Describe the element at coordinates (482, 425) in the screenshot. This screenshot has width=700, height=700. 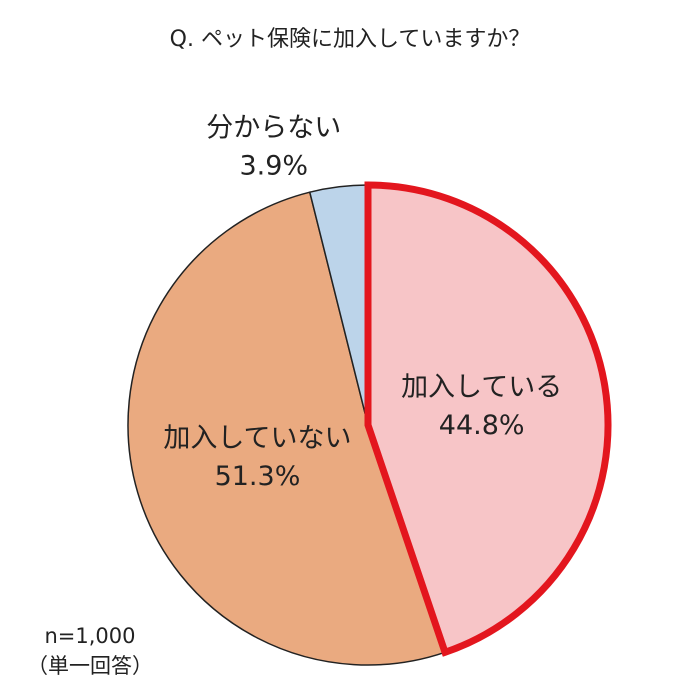
I see `slice-value: 44.8%` at that location.